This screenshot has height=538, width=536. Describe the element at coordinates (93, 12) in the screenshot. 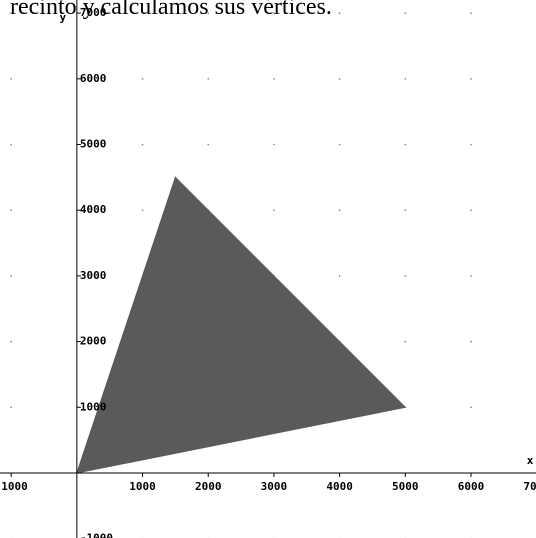

I see `y-tick-label: 7000` at that location.